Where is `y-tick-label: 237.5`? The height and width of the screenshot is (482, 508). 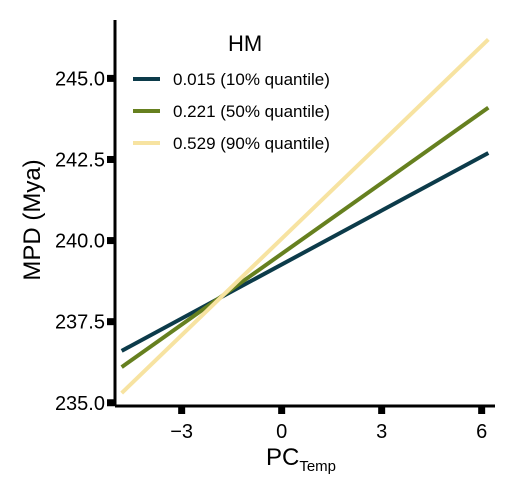 y-tick-label: 237.5 is located at coordinates (80, 323).